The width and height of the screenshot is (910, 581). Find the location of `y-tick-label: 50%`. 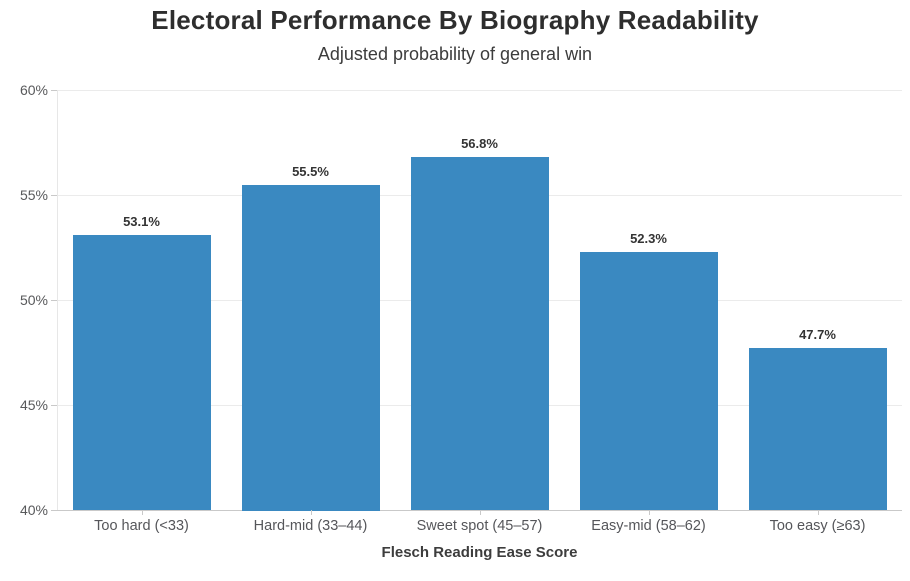

y-tick-label: 50% is located at coordinates (33, 300).